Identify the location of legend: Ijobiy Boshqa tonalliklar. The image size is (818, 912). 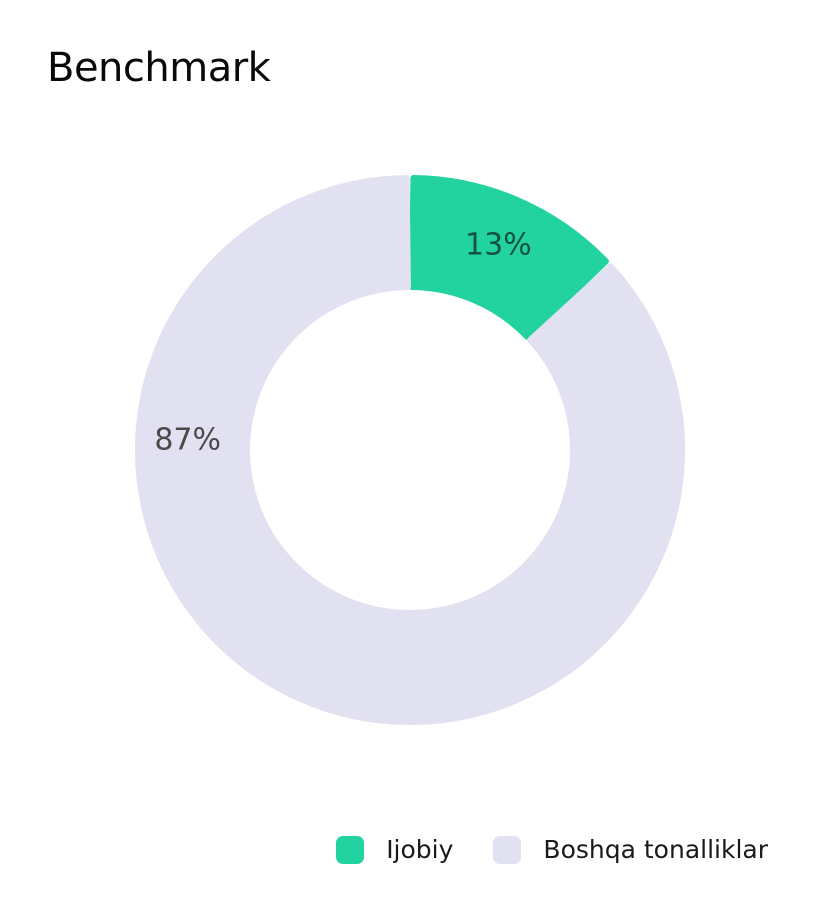
(552, 850).